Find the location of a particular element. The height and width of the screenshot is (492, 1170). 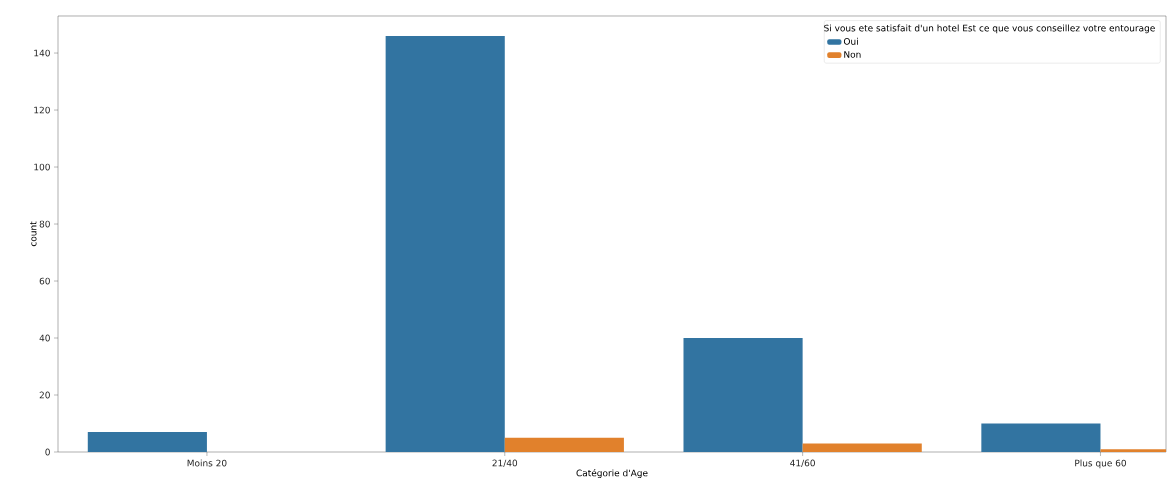

y-tick-label: 80 is located at coordinates (44, 224).